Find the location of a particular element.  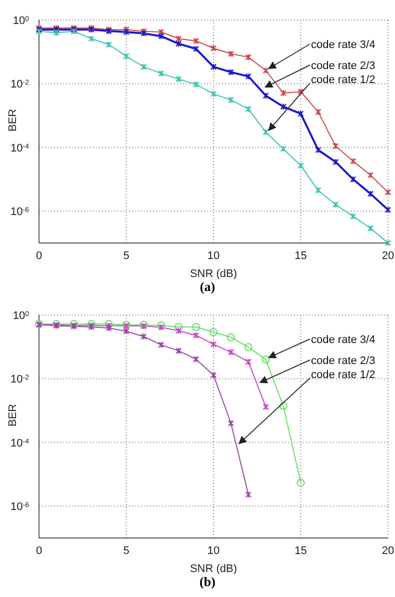

text: (a) is located at coordinates (207, 287).